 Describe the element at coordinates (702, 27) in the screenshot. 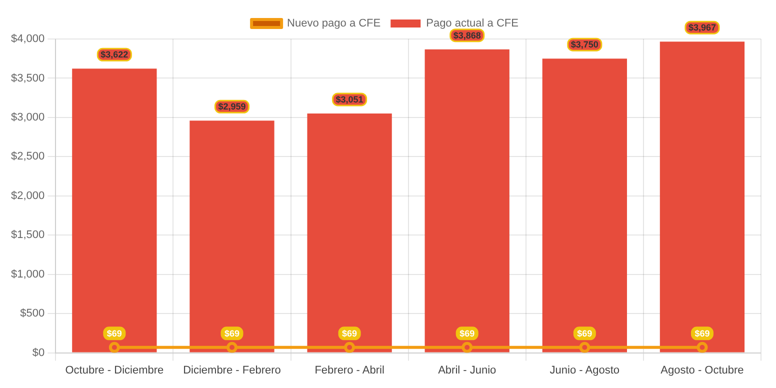

I see `data-label: $3,967` at that location.